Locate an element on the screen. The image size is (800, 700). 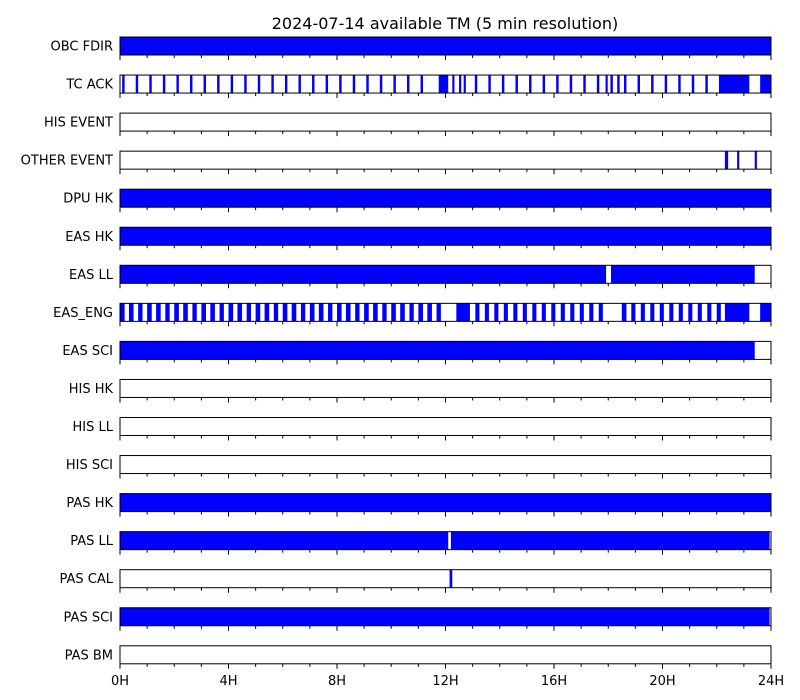
x-axis: 0H 4H 8H 12H 16H 20H 24H is located at coordinates (447, 681).